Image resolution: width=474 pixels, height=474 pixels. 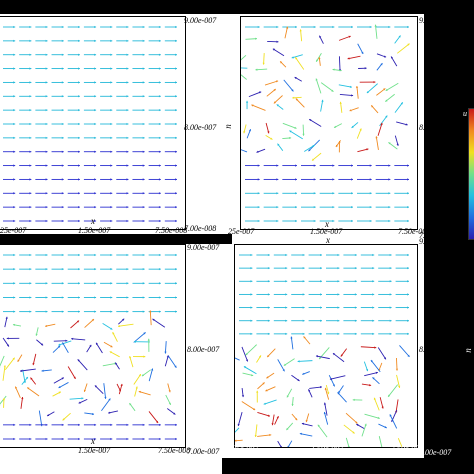 What do you see at coordinates (227, 126) in the screenshot?
I see `top-right-y-label: n` at bounding box center [227, 126].